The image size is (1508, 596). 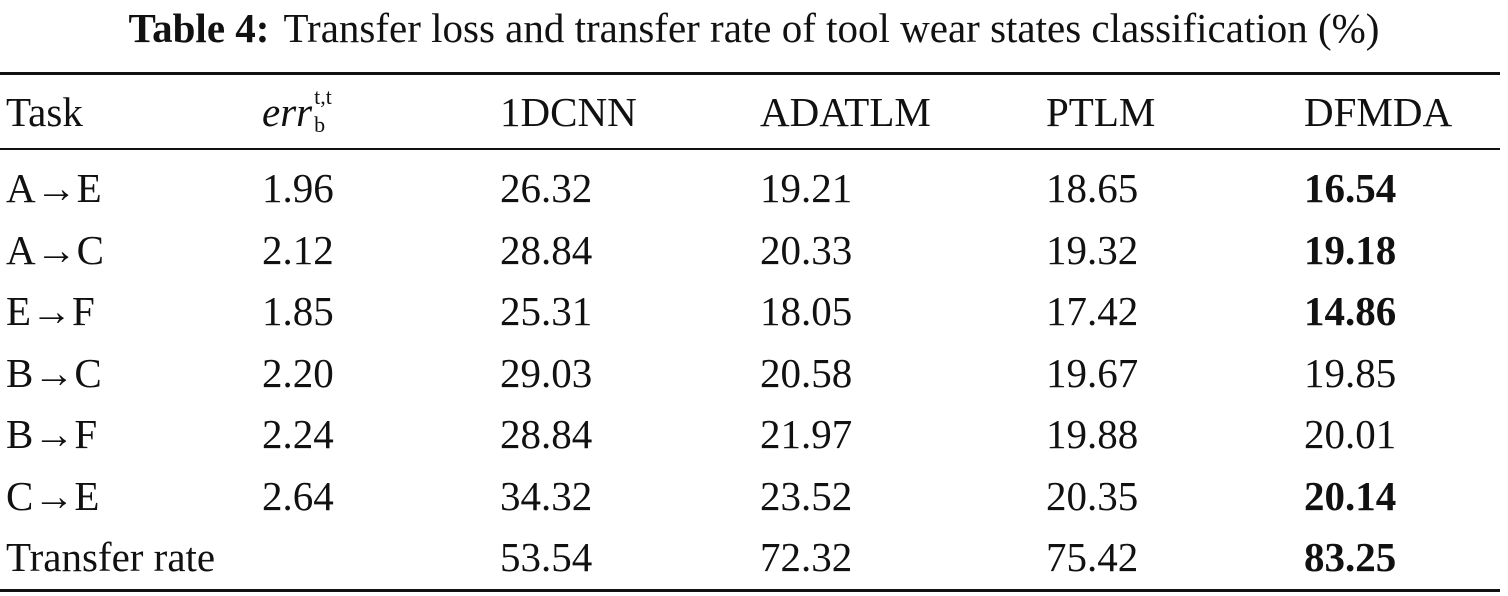 I want to click on cell-value: 19.88, so click(x=1092, y=434).